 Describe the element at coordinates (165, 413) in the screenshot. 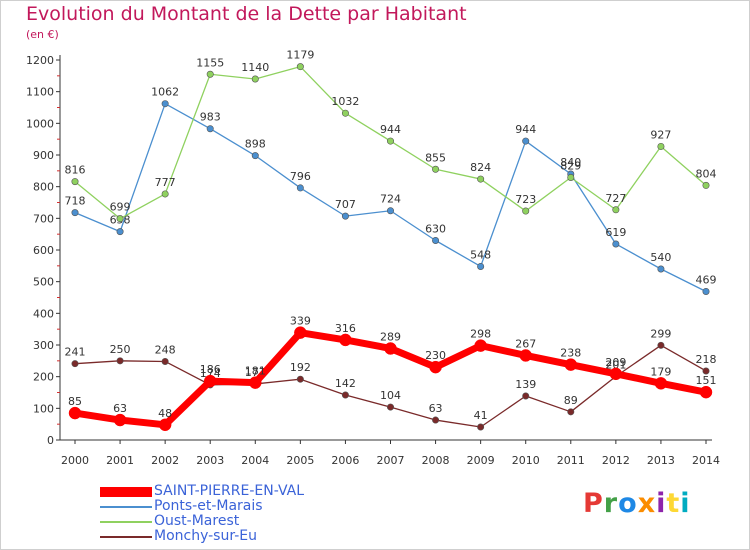

I see `data-label: 48` at that location.